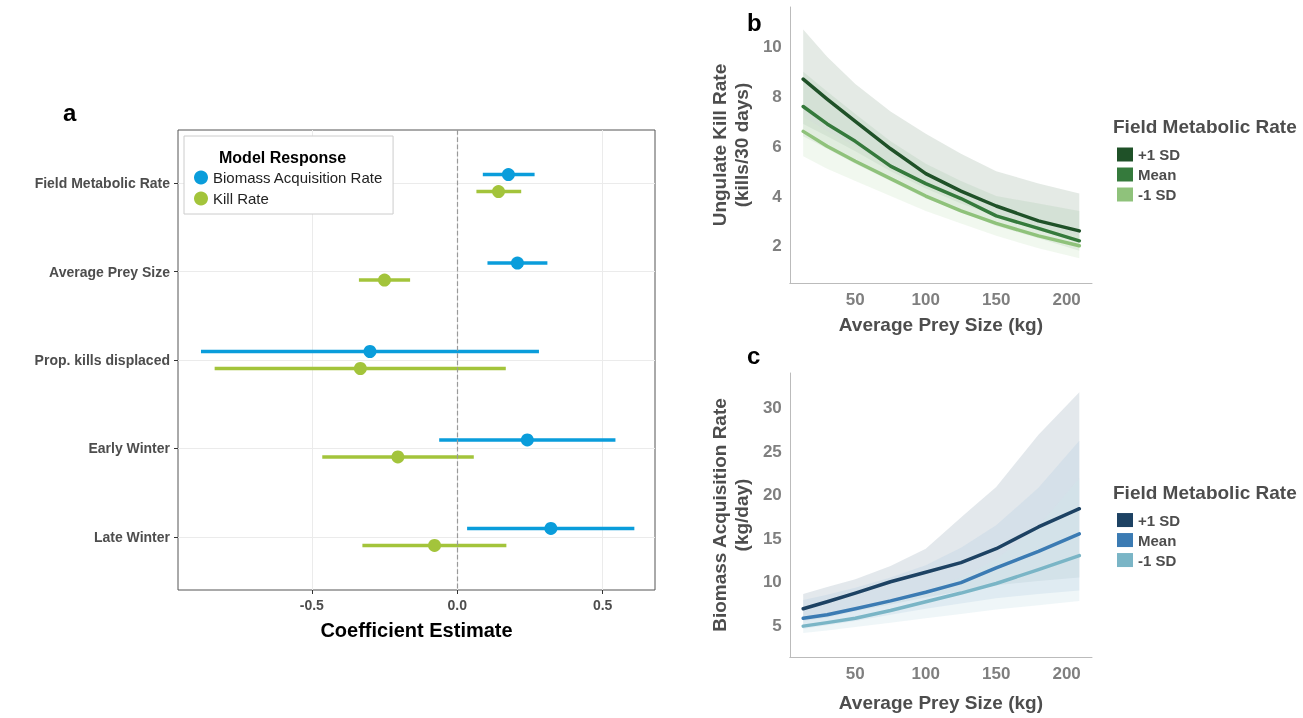  I want to click on y-tick-label: 5, so click(777, 625).